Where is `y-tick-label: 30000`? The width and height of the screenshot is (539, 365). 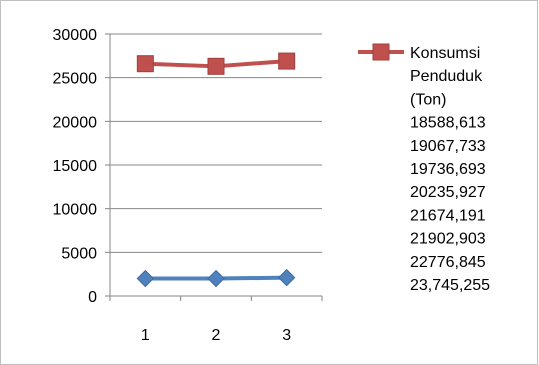 y-tick-label: 30000 is located at coordinates (75, 35).